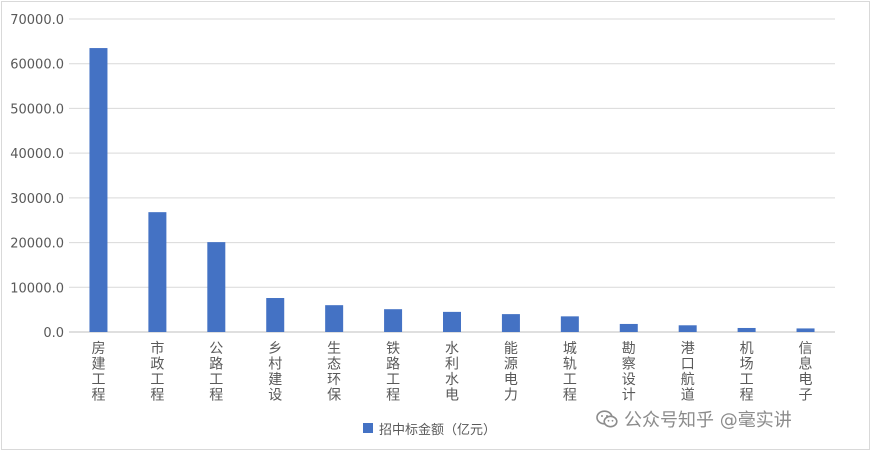 The height and width of the screenshot is (453, 873). Describe the element at coordinates (37, 65) in the screenshot. I see `y-tick-label: 60000.0` at that location.